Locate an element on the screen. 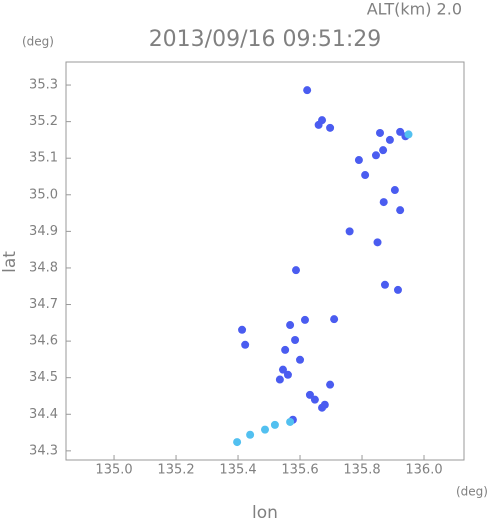  y-label: lat is located at coordinates (10, 262).